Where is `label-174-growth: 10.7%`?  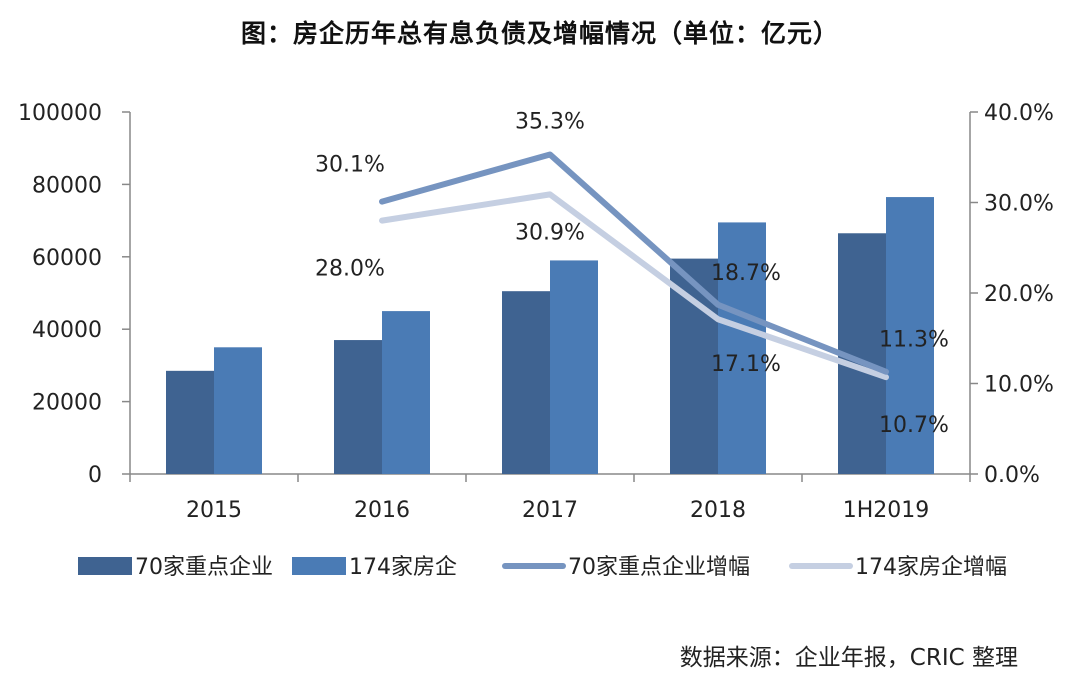
label-174-growth: 10.7% is located at coordinates (914, 425).